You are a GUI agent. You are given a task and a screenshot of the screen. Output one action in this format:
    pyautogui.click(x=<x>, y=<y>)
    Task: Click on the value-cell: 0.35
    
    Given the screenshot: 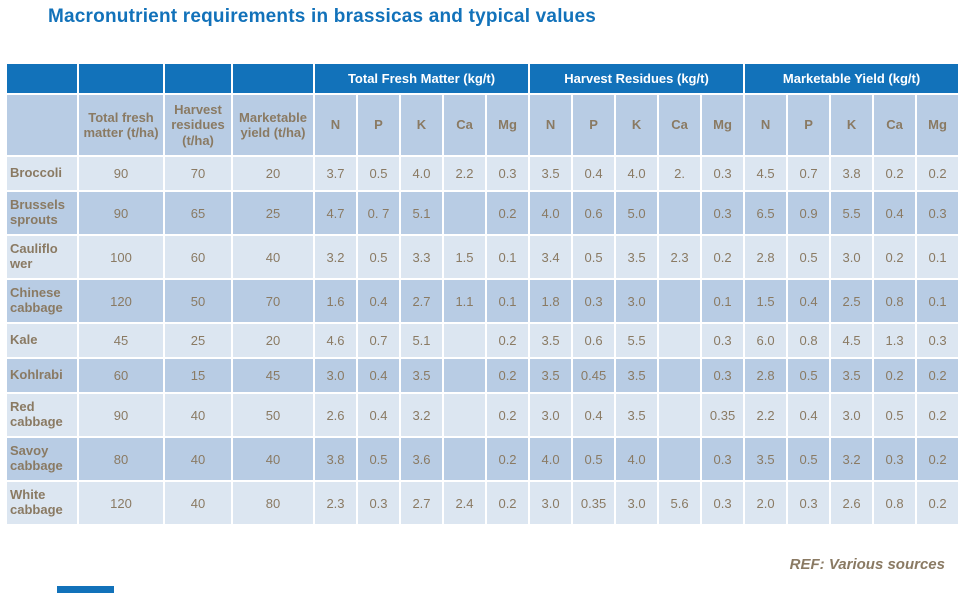 What is the action you would take?
    pyautogui.click(x=723, y=415)
    